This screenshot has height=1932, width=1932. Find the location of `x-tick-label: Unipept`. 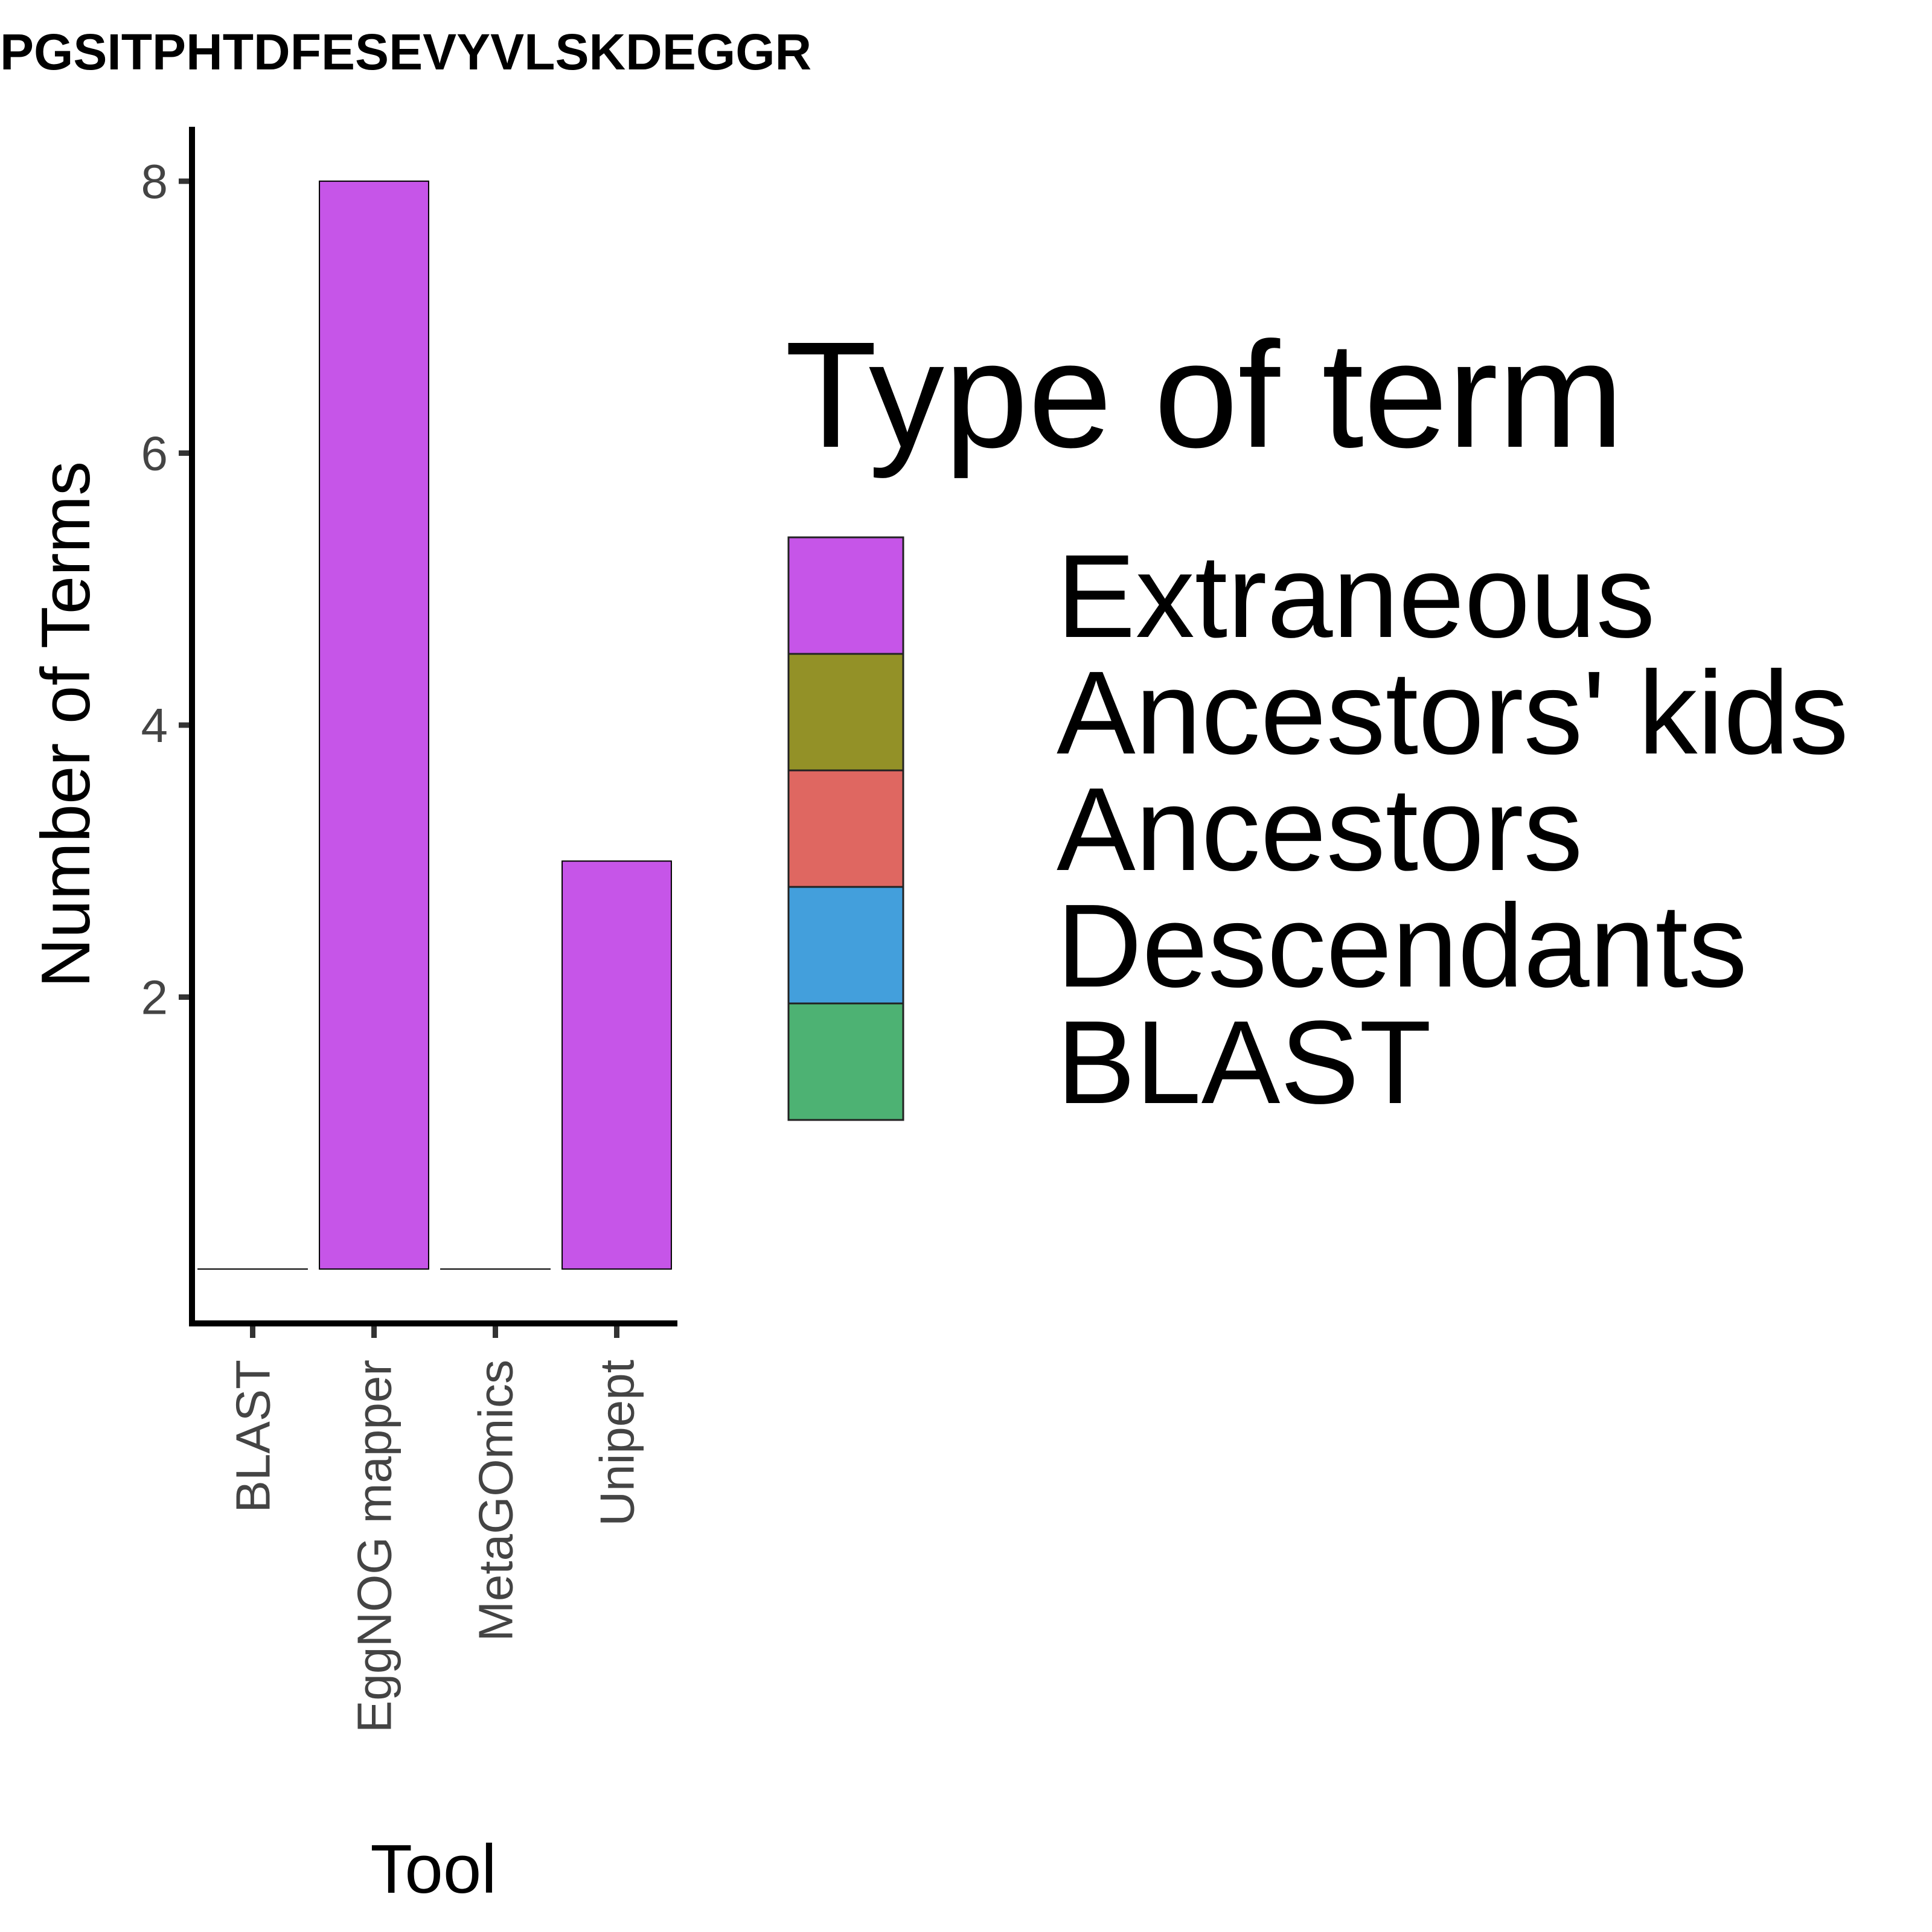

x-tick-label: Unipept is located at coordinates (617, 1443).